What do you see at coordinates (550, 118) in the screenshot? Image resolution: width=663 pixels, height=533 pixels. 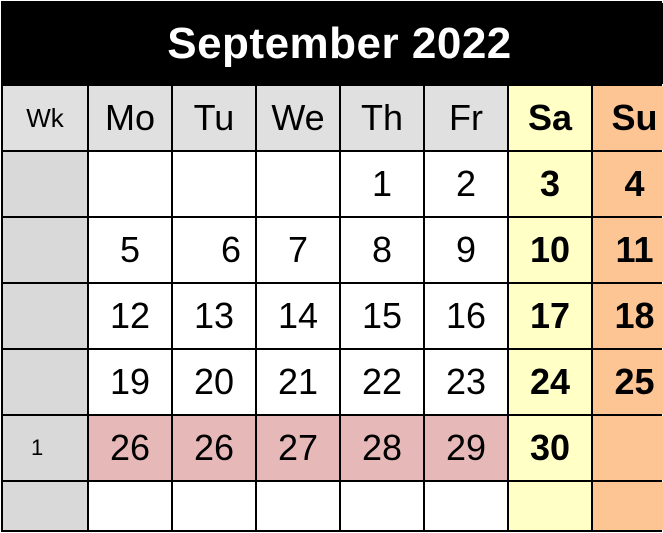 I see `header-saturday: Sa` at bounding box center [550, 118].